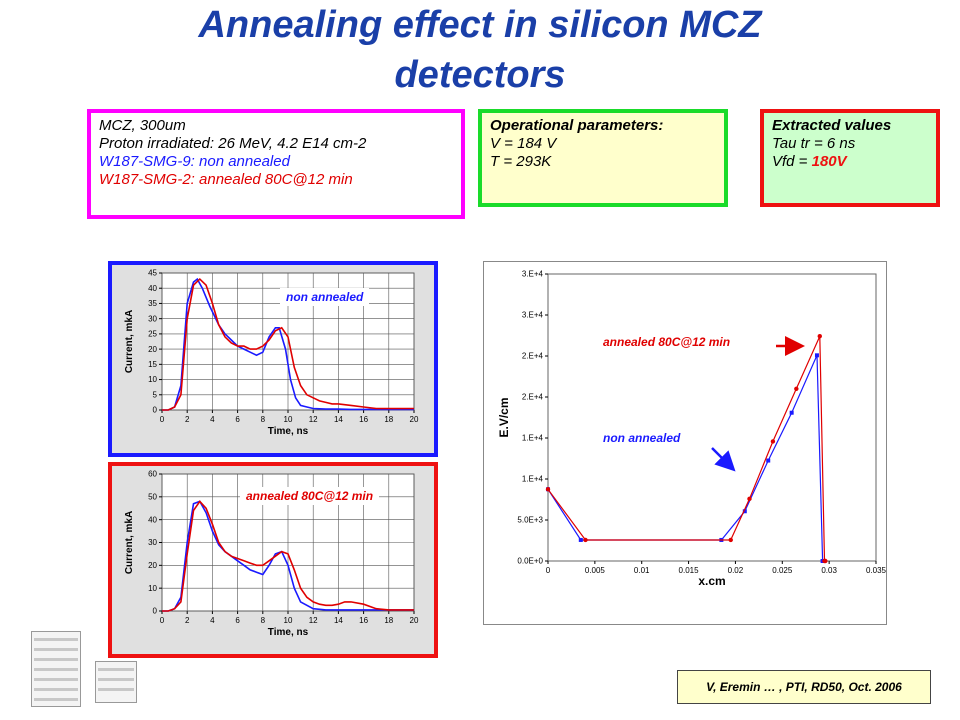  I want to click on ext-vfd-value: 180V, so click(829, 161).